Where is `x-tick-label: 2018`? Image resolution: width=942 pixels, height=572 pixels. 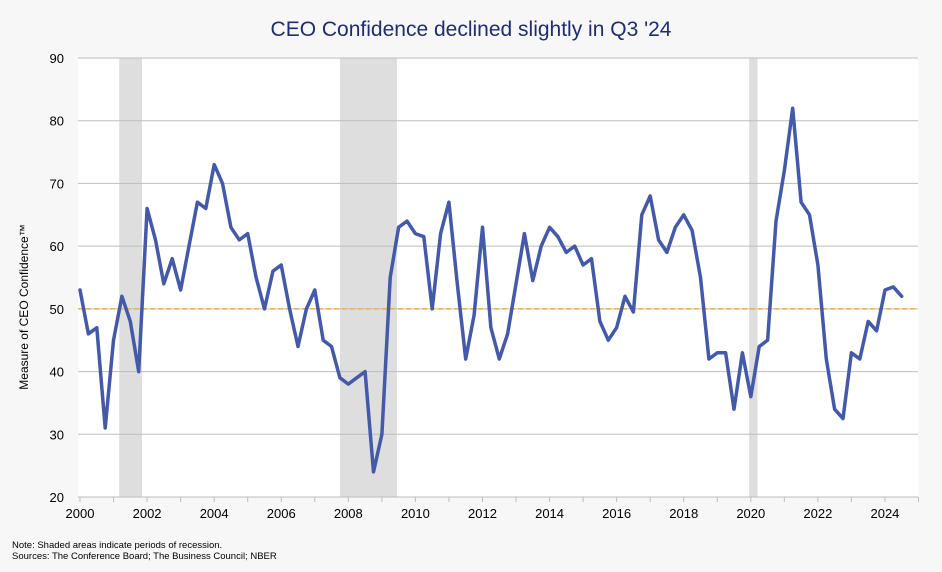 x-tick-label: 2018 is located at coordinates (683, 513).